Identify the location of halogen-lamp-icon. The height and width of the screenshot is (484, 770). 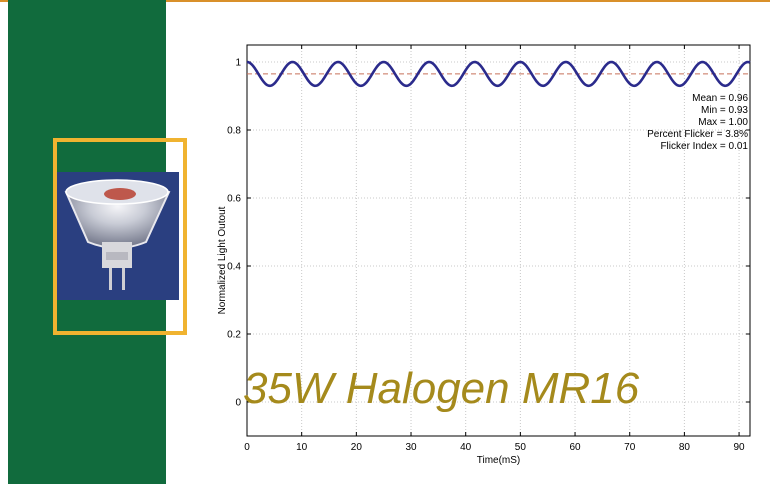
(117, 236).